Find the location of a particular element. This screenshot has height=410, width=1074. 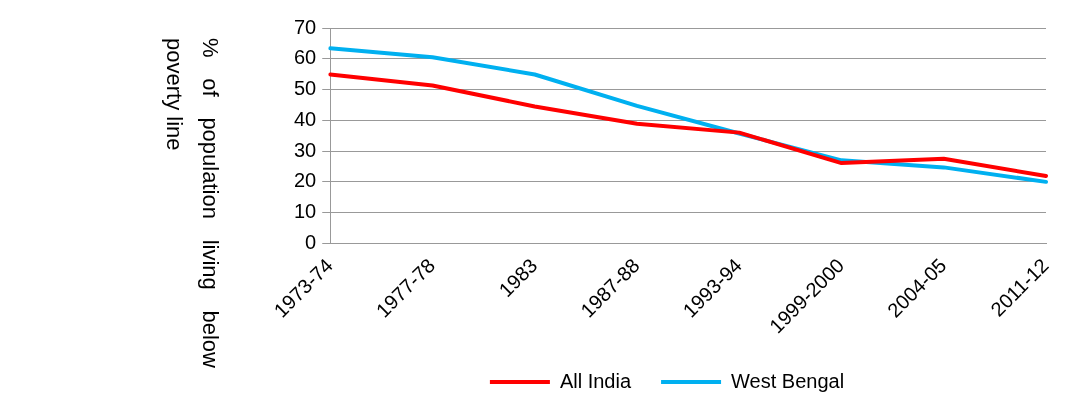

y-tick-label: 30 is located at coordinates (305, 149).